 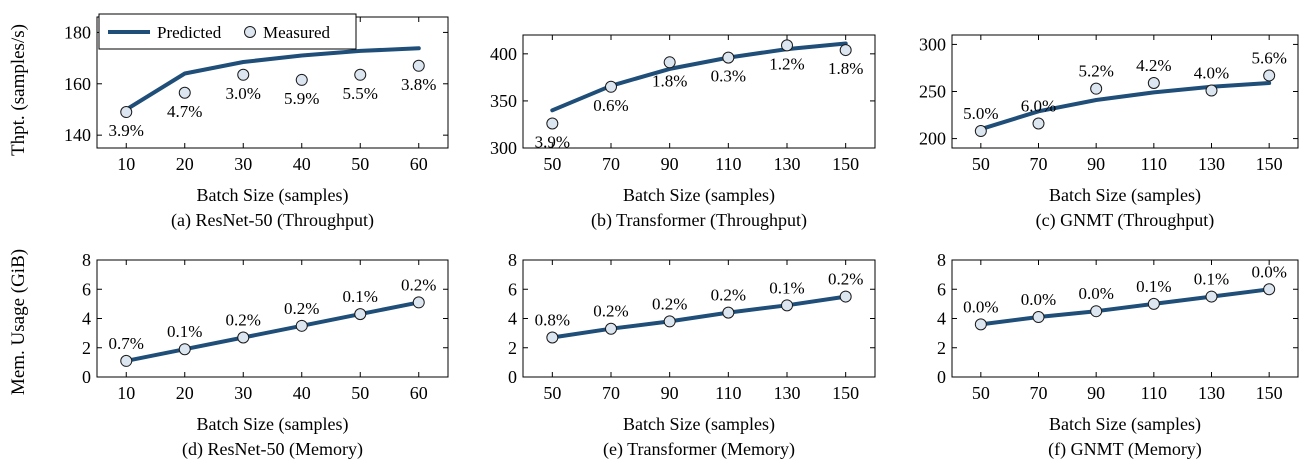 I want to click on y-tick-label: 4, so click(x=941, y=319).